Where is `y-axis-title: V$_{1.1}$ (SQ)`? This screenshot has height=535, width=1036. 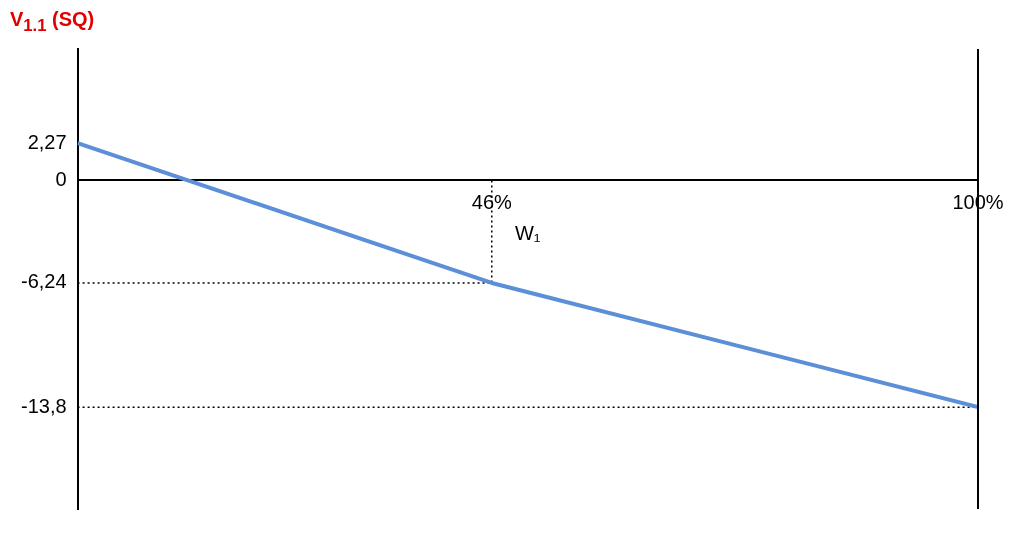
y-axis-title: V$_{1.1}$ (SQ) is located at coordinates (52, 21).